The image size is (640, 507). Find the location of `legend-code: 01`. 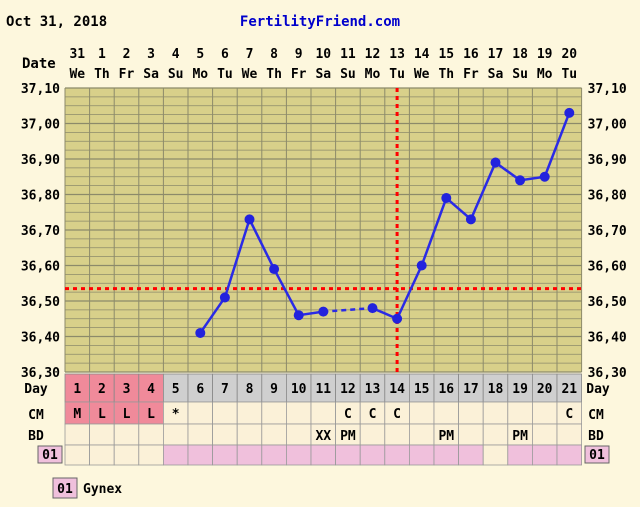

legend-code: 01 is located at coordinates (65, 489).